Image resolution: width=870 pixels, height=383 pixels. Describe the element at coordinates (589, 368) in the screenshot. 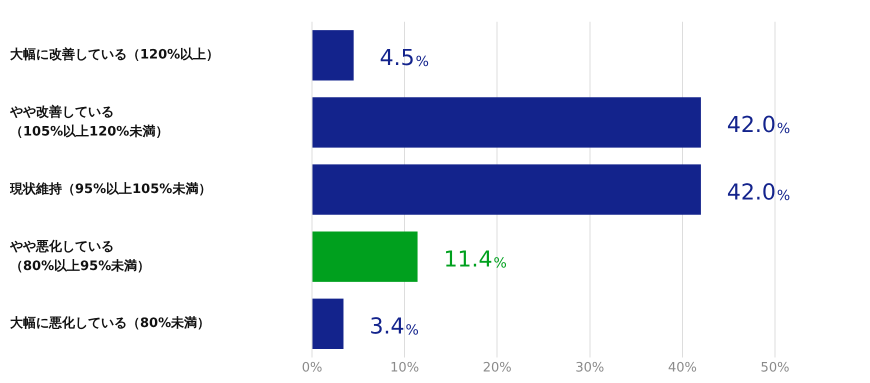

I see `x-tick-label: 30%` at that location.